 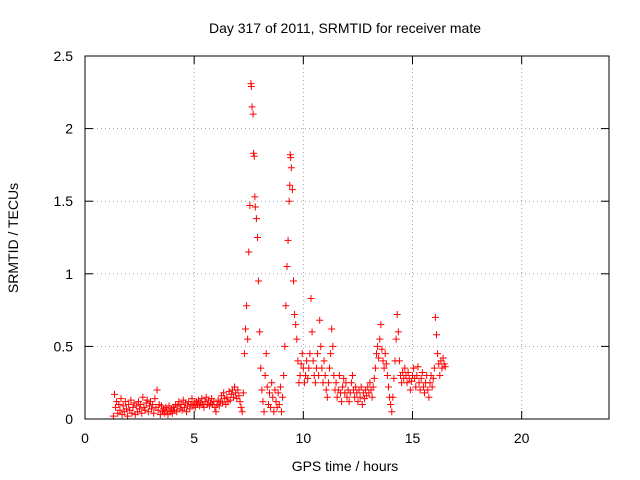 What do you see at coordinates (413, 438) in the screenshot?
I see `x-tick-label: 15` at bounding box center [413, 438].